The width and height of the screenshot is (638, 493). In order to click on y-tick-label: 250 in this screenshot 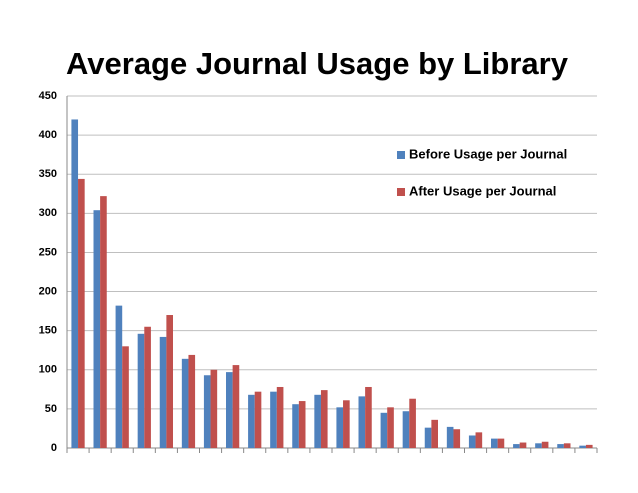, I will do `click(48, 252)`.